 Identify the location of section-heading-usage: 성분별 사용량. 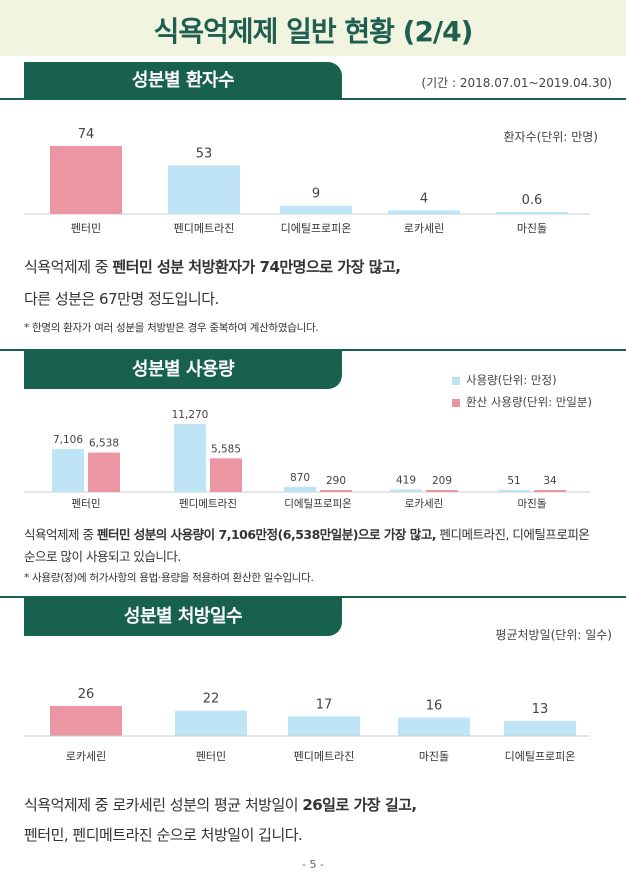
(183, 370).